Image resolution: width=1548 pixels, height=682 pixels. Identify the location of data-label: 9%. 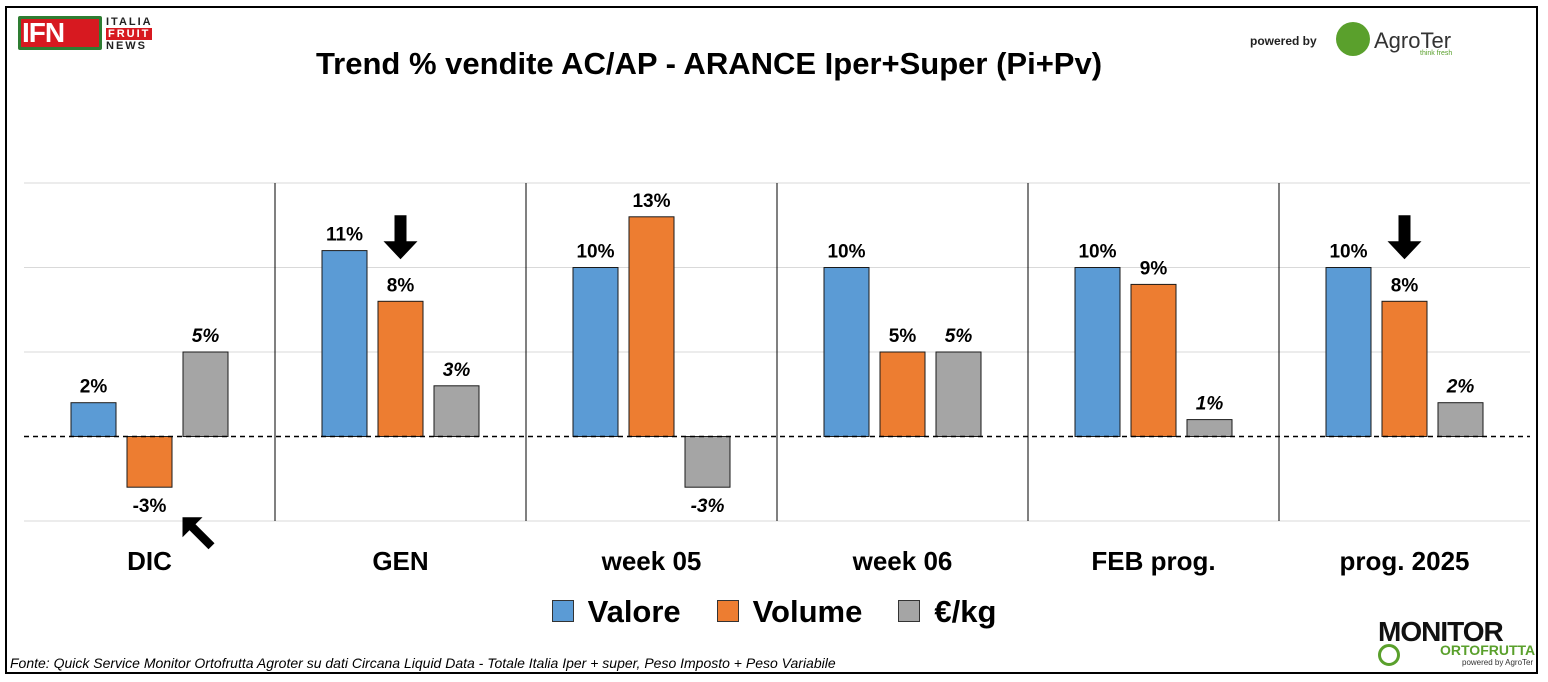
(1154, 268).